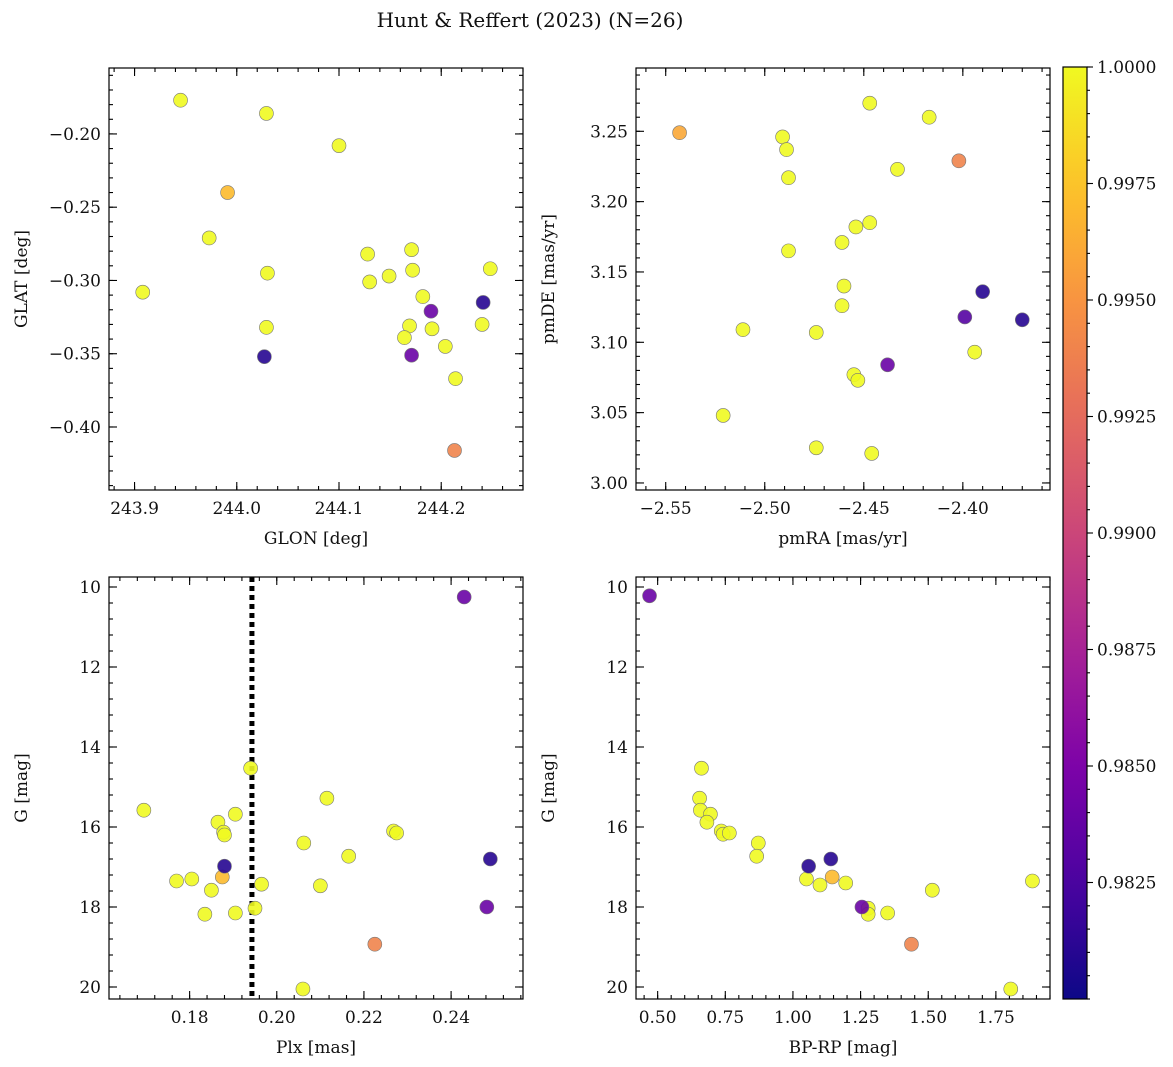 This screenshot has width=1173, height=1067. What do you see at coordinates (617, 828) in the screenshot?
I see `y-tick-label: 16` at bounding box center [617, 828].